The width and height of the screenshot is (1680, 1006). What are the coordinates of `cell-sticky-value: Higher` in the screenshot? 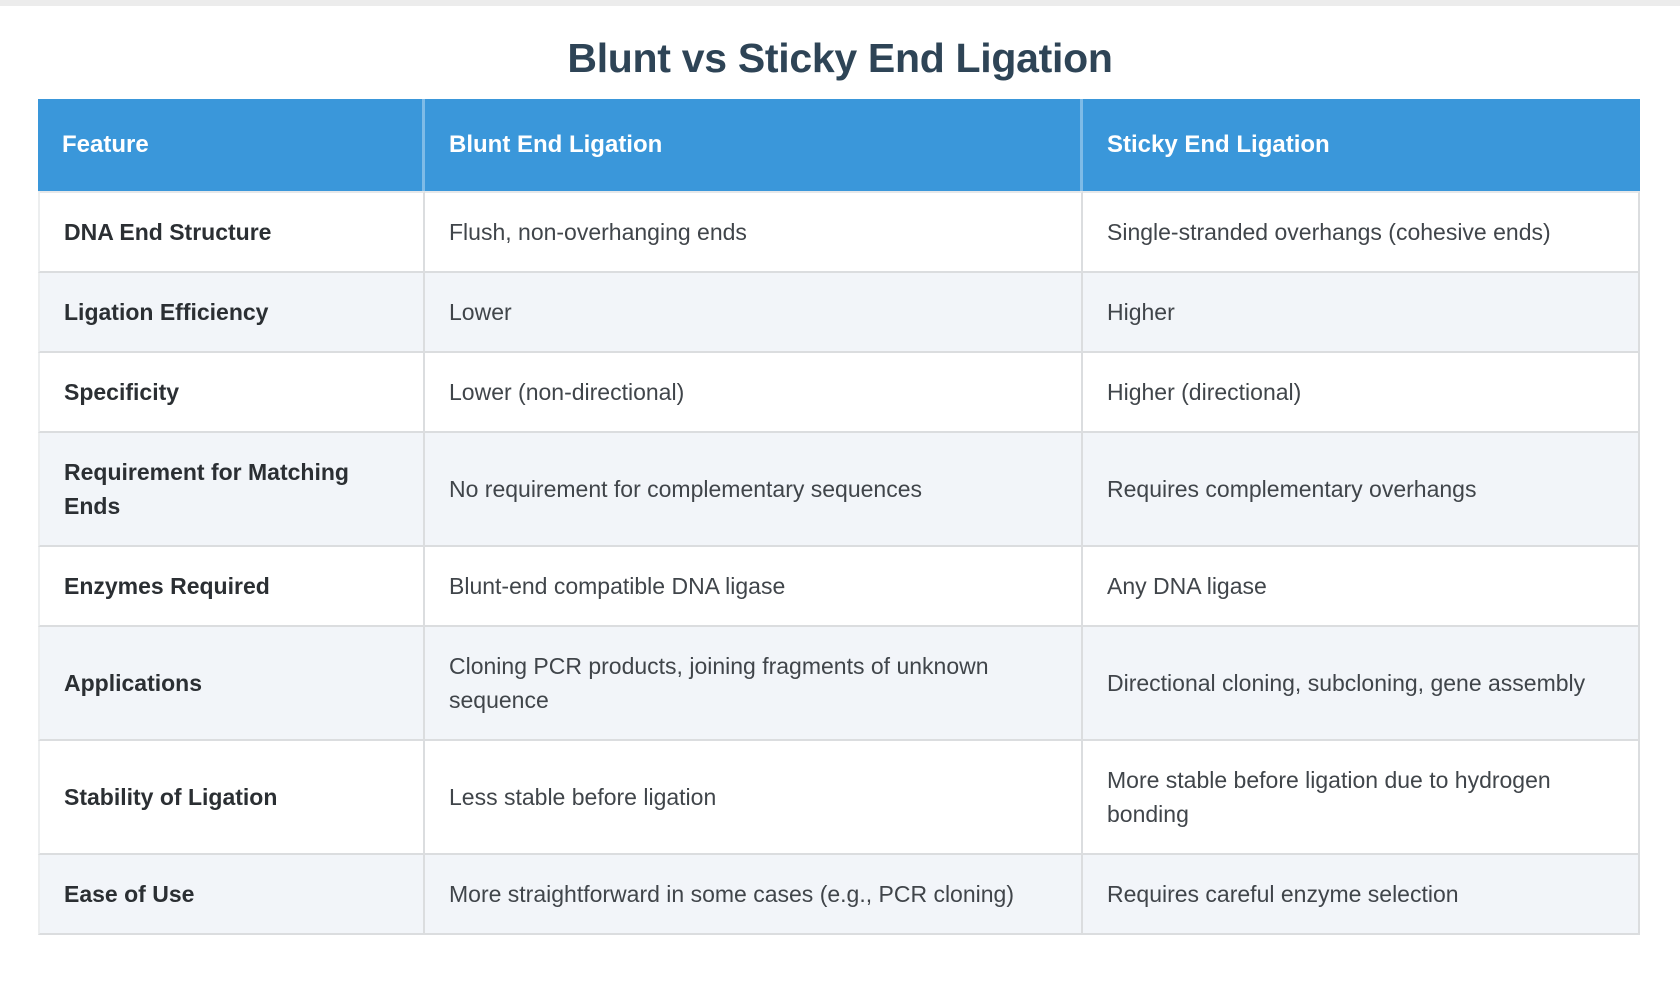 It's located at (1361, 313).